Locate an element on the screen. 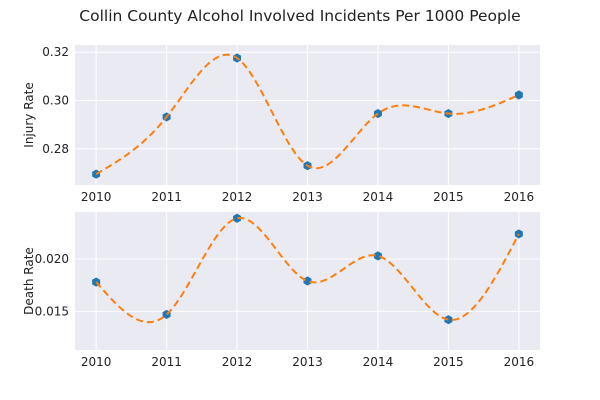 This screenshot has height=400, width=600. y-tick-label: 0.32 is located at coordinates (55, 52).